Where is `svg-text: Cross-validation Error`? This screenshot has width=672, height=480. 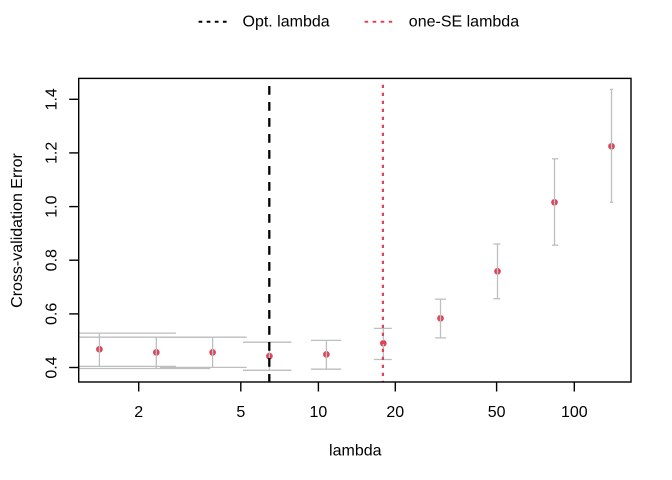 svg-text: Cross-validation Error is located at coordinates (17, 229).